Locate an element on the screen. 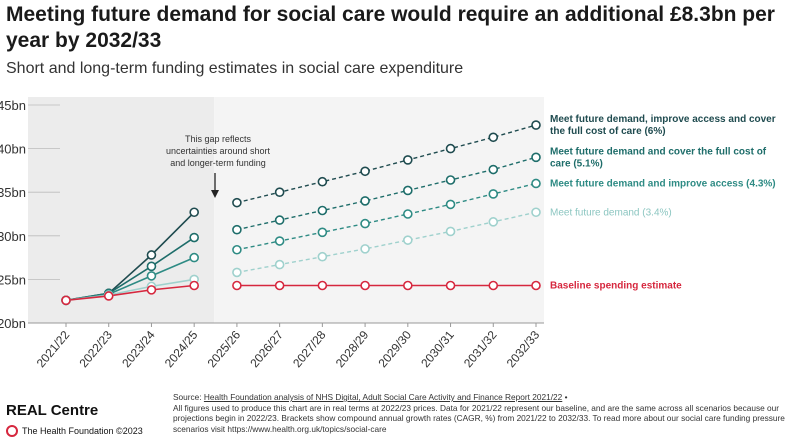  x-tick-label: 2021/22 is located at coordinates (53, 349).